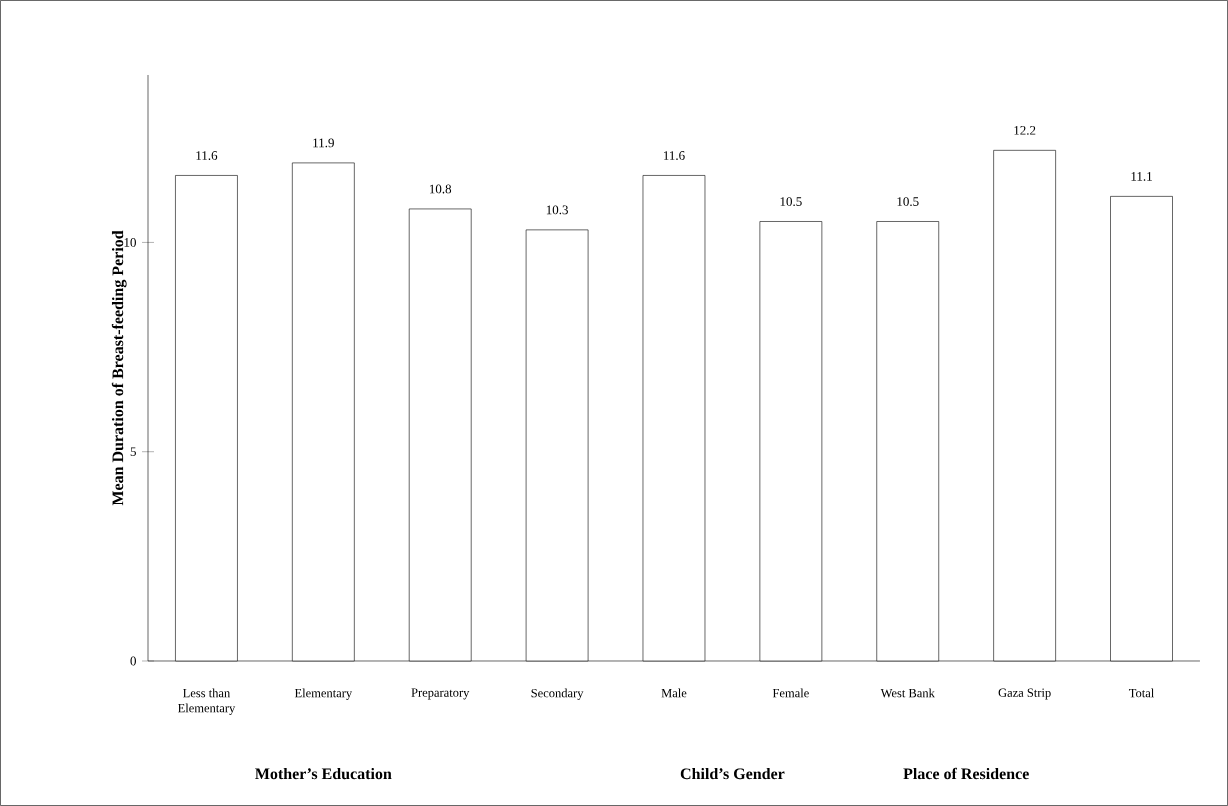  Describe the element at coordinates (130, 242) in the screenshot. I see `y-tick-label: 10` at that location.